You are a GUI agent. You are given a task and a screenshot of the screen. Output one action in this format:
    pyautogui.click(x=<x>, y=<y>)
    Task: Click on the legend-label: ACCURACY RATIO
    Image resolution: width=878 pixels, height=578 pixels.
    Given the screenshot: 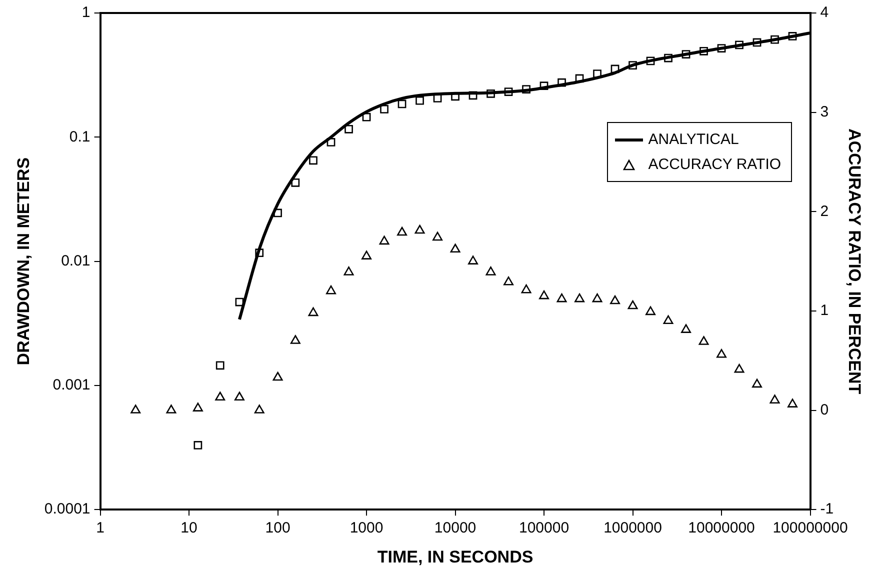 What is the action you would take?
    pyautogui.click(x=715, y=165)
    